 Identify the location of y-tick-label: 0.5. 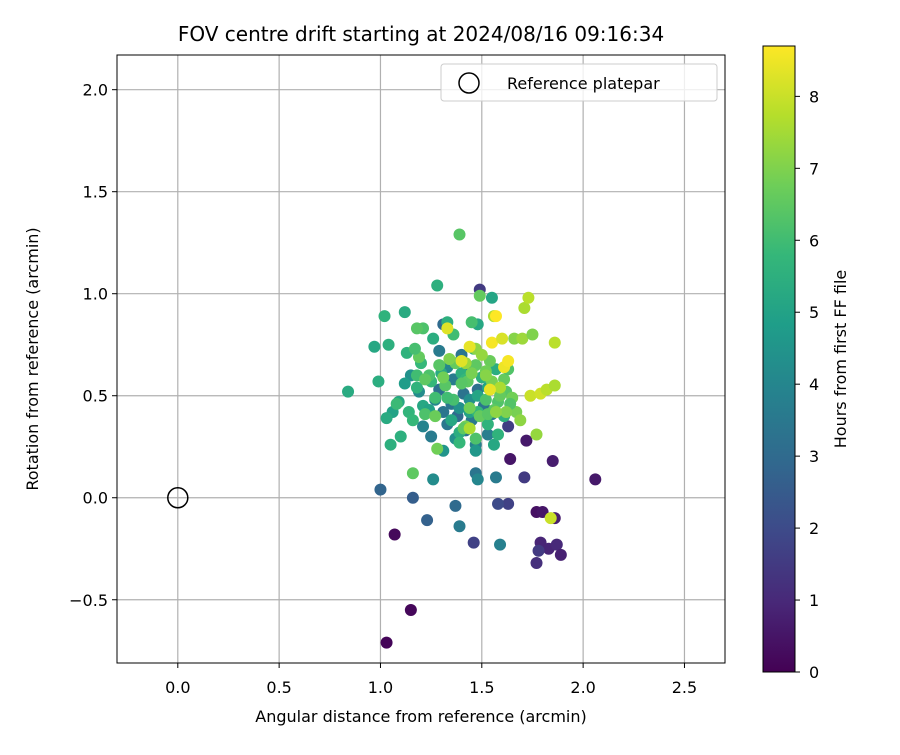
(95, 396).